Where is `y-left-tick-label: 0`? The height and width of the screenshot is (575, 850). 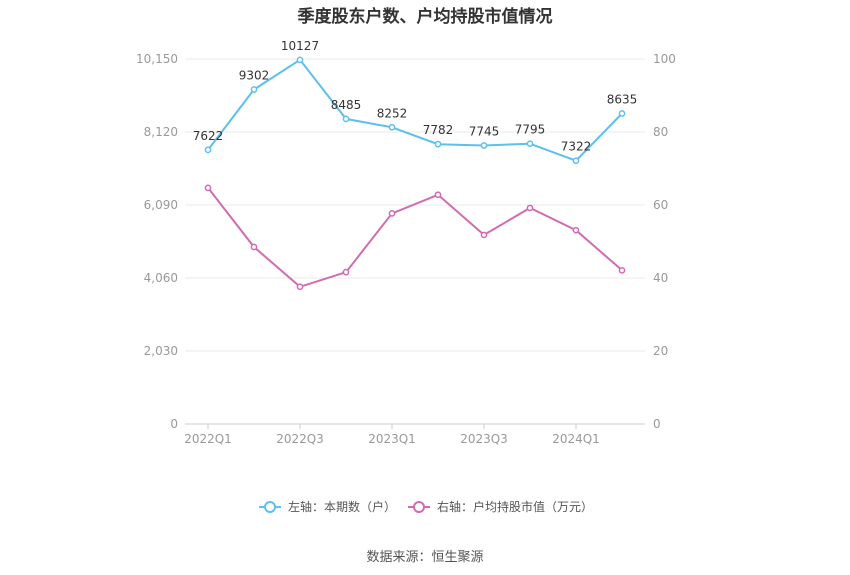 y-left-tick-label: 0 is located at coordinates (174, 424).